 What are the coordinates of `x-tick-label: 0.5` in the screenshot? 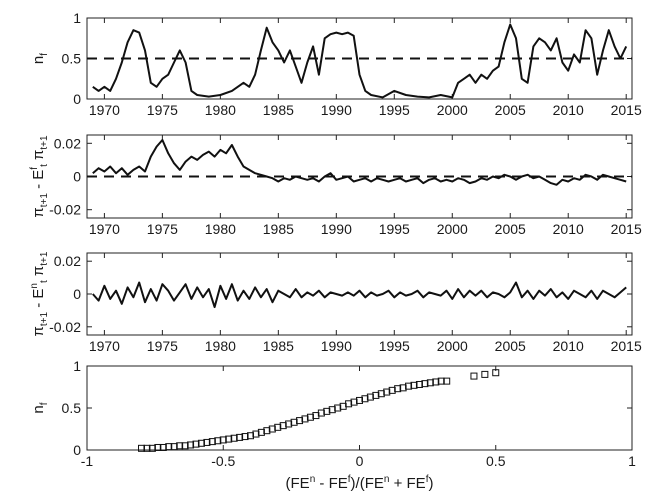 It's located at (496, 461).